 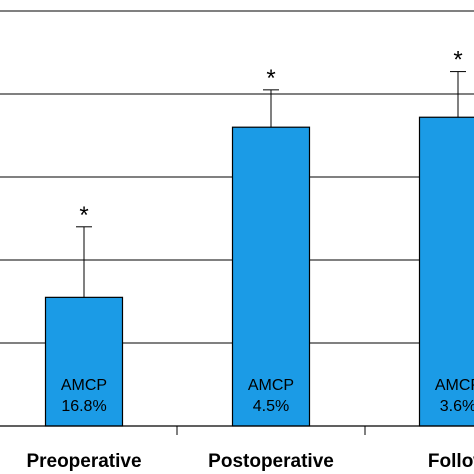 What do you see at coordinates (271, 461) in the screenshot?
I see `x-tick-label: Postoperative` at bounding box center [271, 461].